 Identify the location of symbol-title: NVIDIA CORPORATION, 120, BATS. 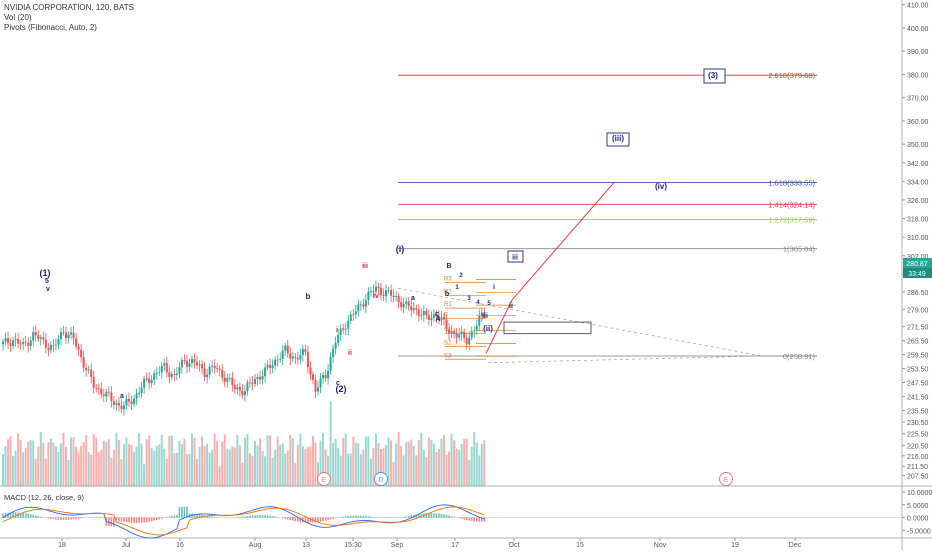
(69, 8).